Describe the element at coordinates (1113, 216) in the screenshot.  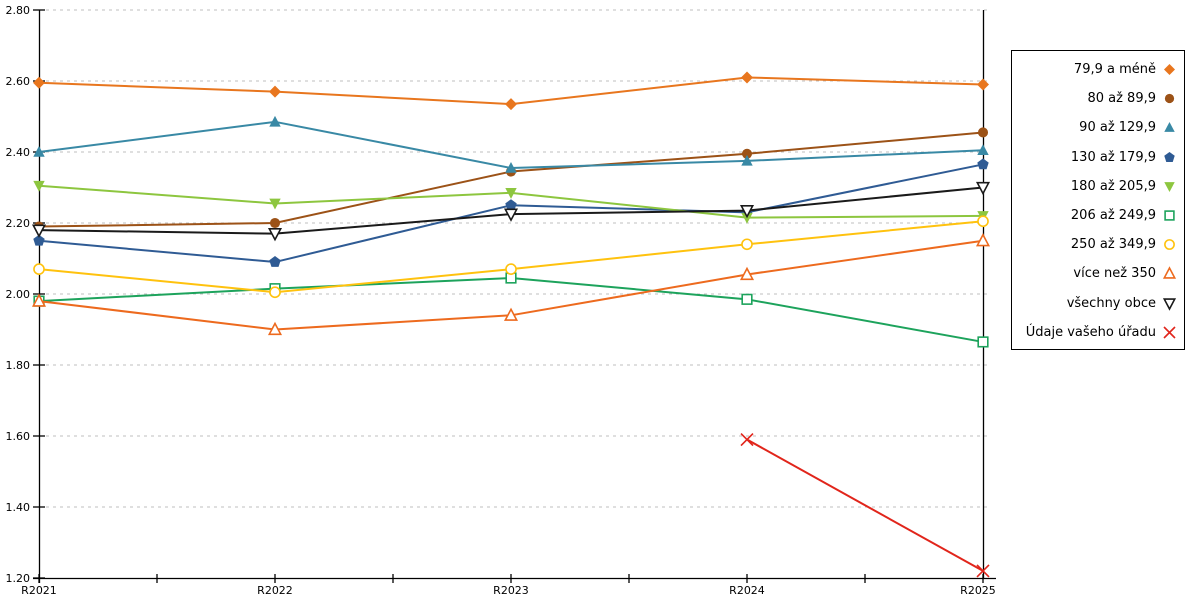
I see `legend-label: 206 až 249,9` at that location.